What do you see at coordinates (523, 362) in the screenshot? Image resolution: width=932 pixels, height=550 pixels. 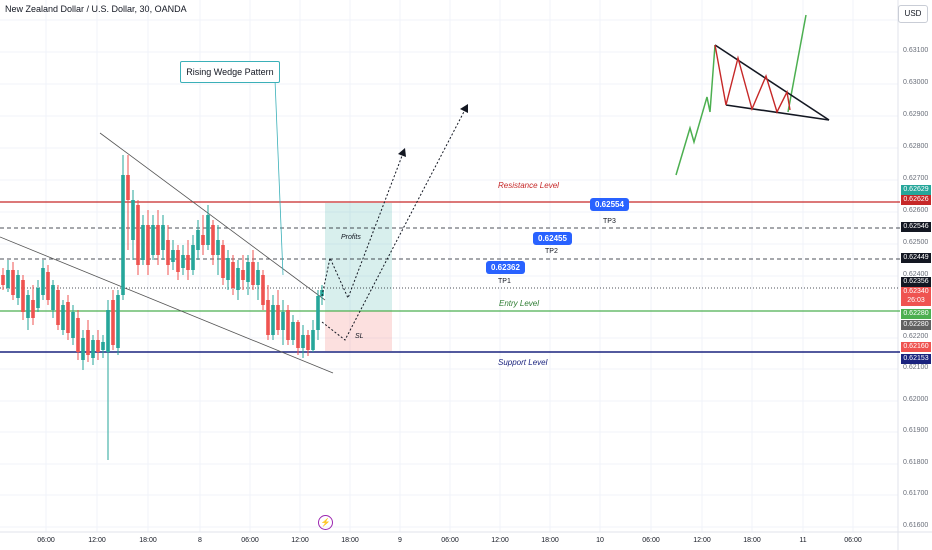 I see `support-label: Support Level` at bounding box center [523, 362].